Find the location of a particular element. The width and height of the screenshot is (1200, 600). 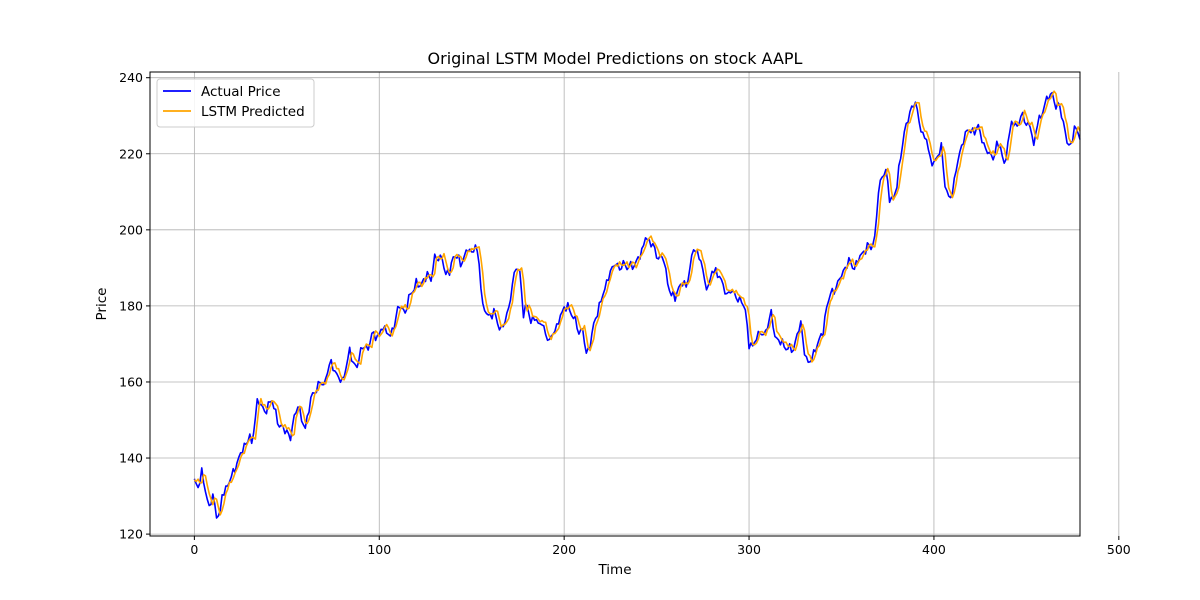

y-tick-label: 200 is located at coordinates (131, 229).